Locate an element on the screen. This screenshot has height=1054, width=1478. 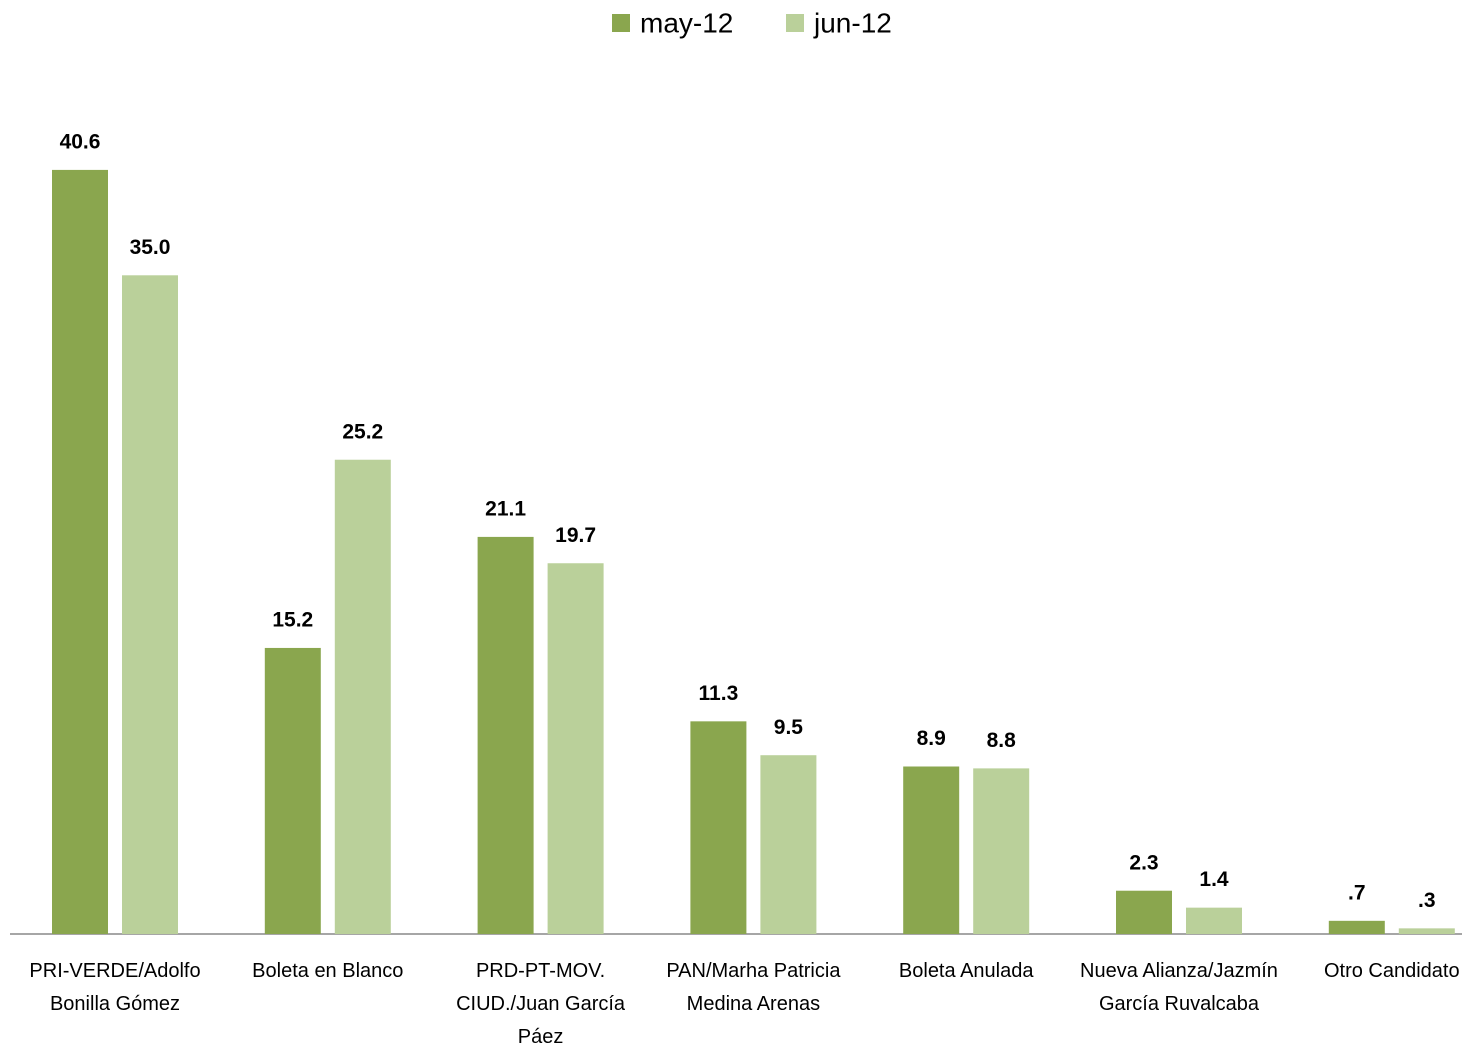
x-tick-label: Boleta Anulada is located at coordinates (966, 971).